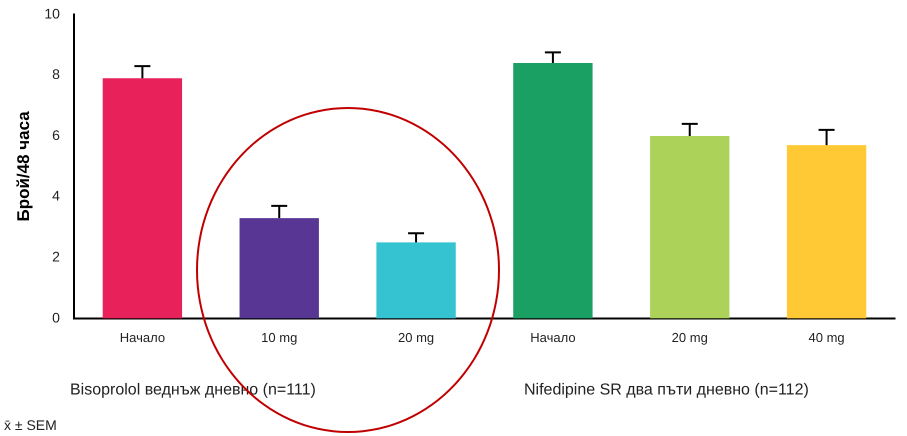 Image resolution: width=907 pixels, height=436 pixels. What do you see at coordinates (52, 13) in the screenshot?
I see `y-tick-label: 10` at bounding box center [52, 13].